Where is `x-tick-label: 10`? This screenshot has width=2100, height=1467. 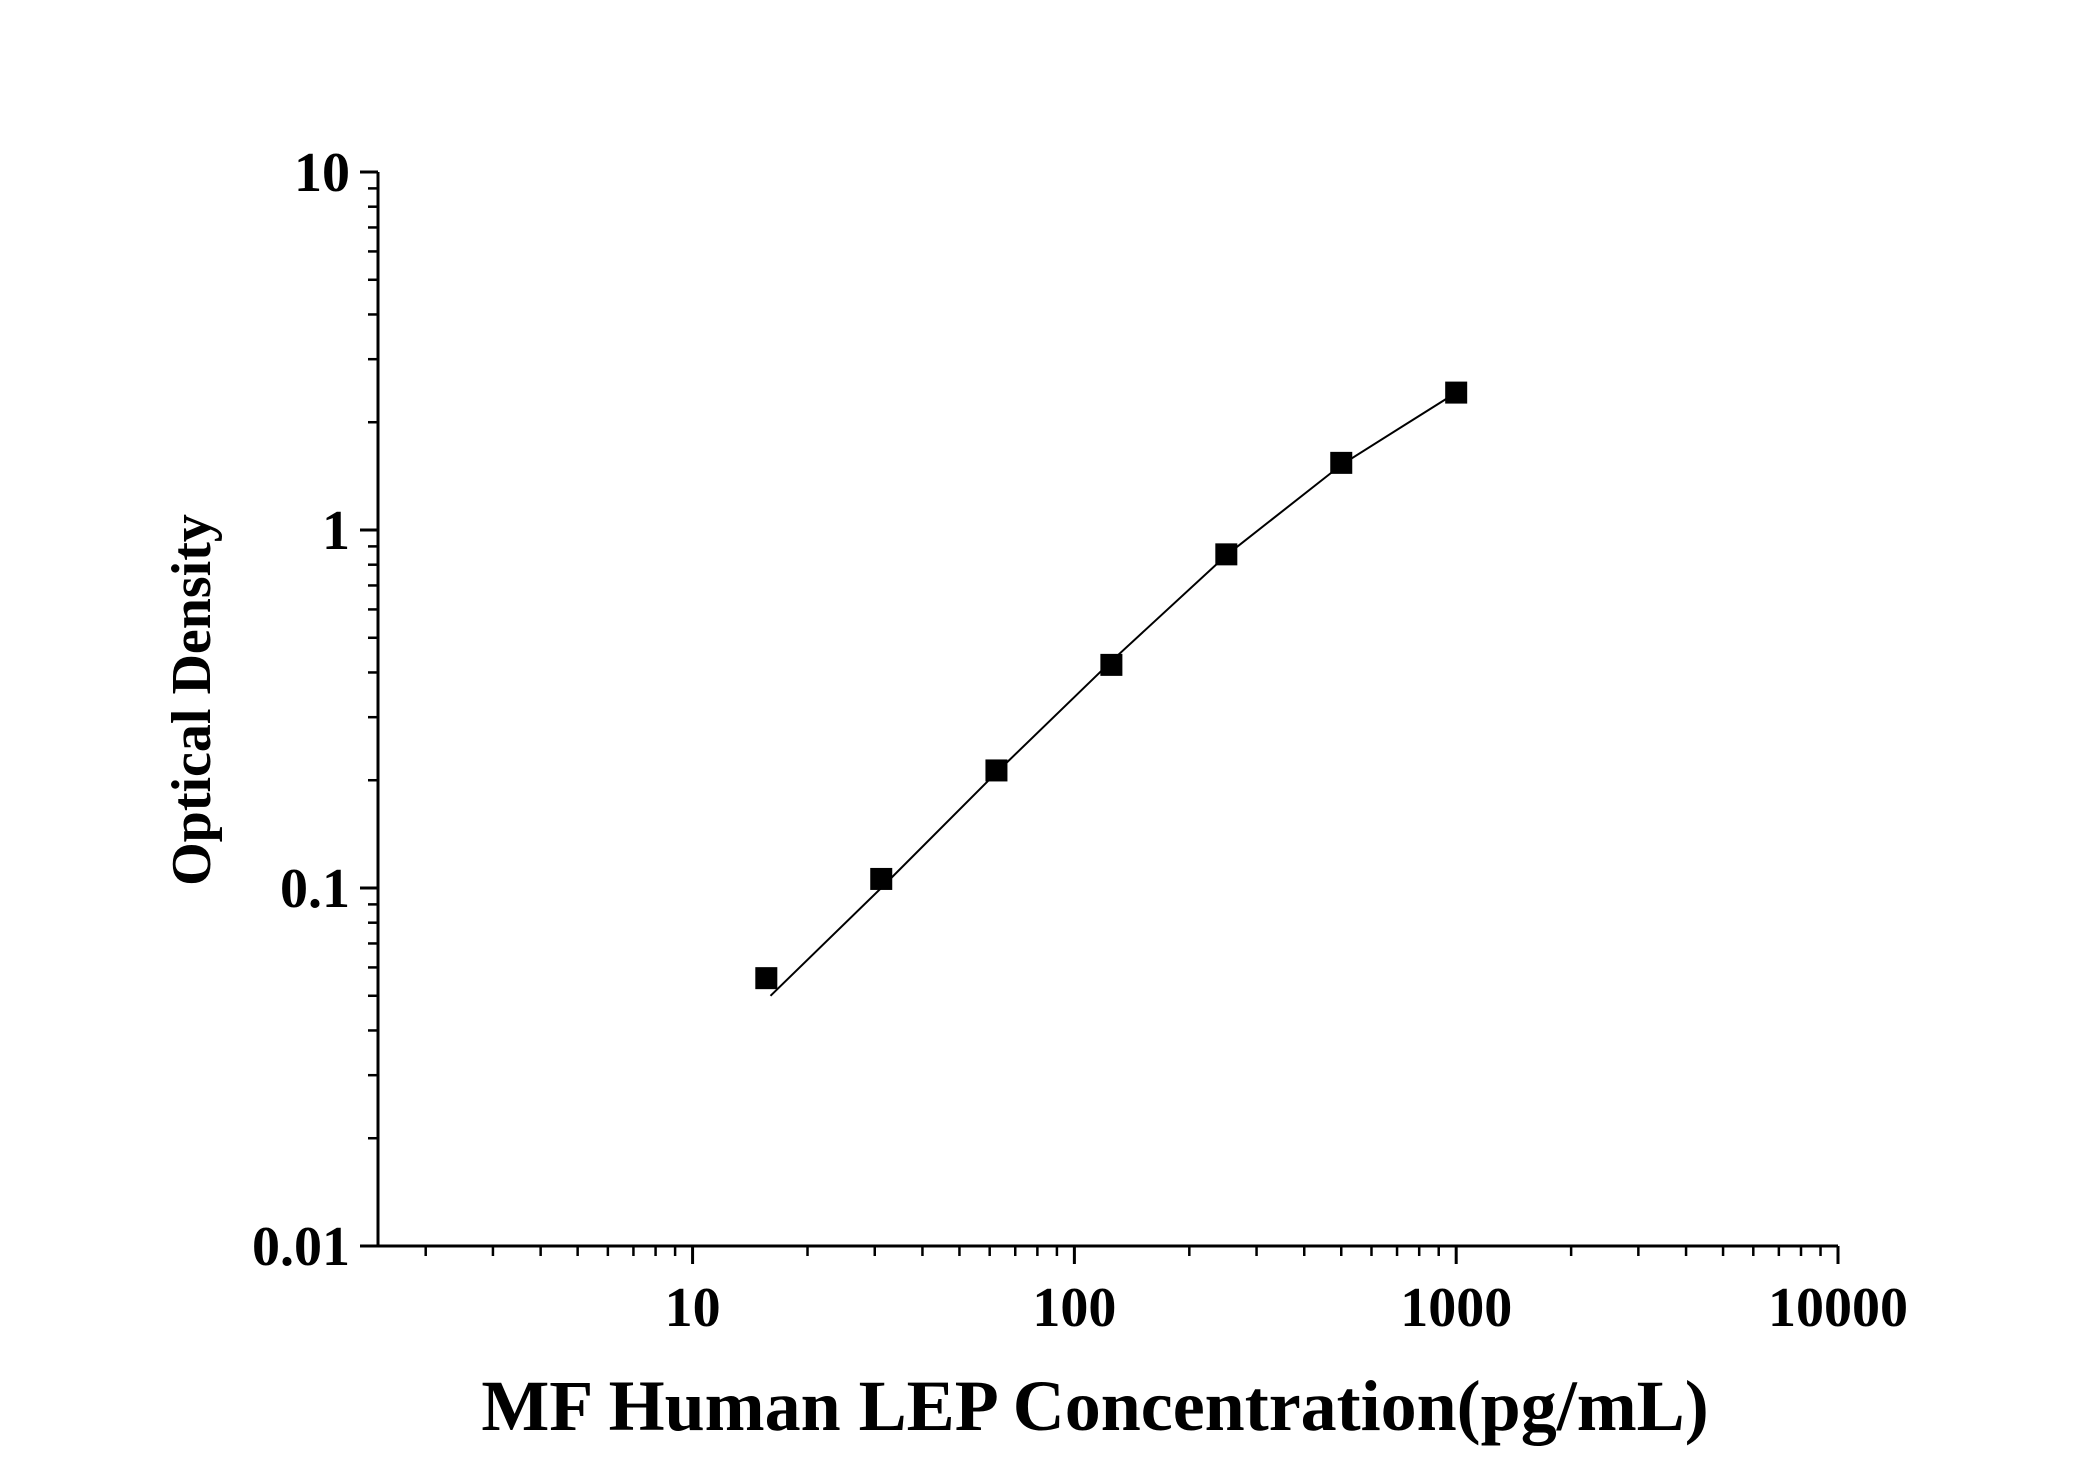 x-tick-label: 10 is located at coordinates (693, 1308).